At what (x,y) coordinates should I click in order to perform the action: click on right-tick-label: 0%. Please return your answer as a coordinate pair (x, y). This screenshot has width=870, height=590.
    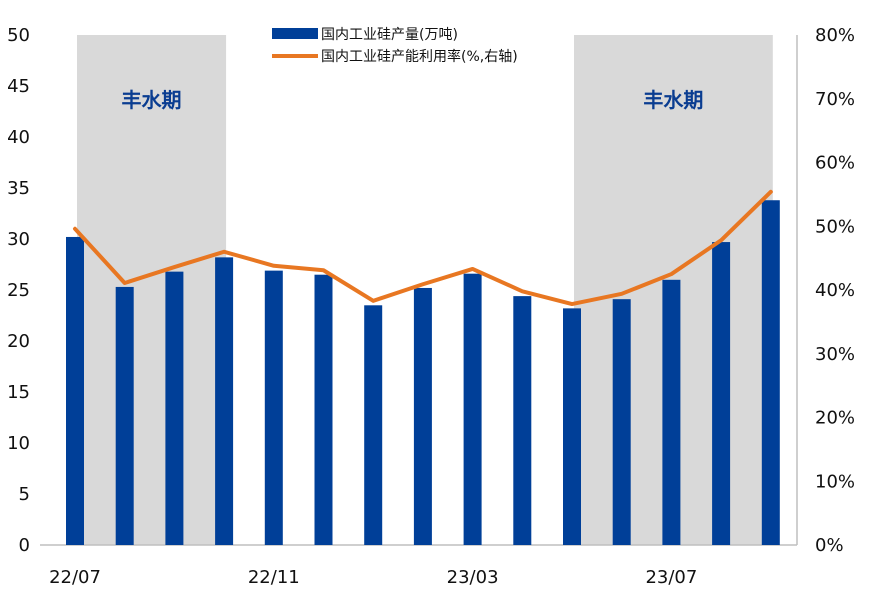
    Looking at the image, I should click on (829, 545).